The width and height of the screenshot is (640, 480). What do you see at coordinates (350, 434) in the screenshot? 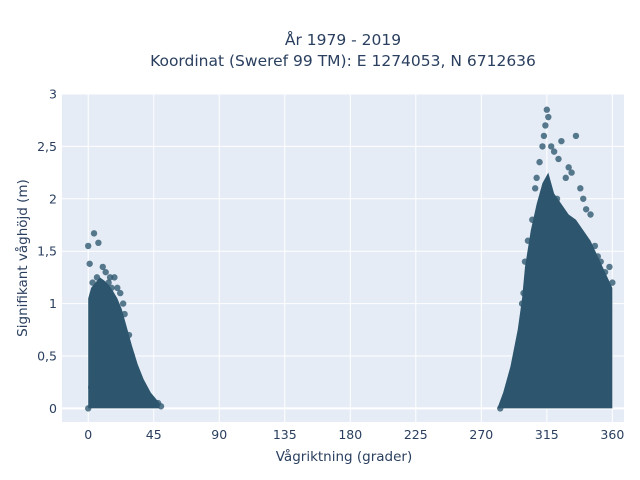
I see `x-tick-label: 180` at bounding box center [350, 434].